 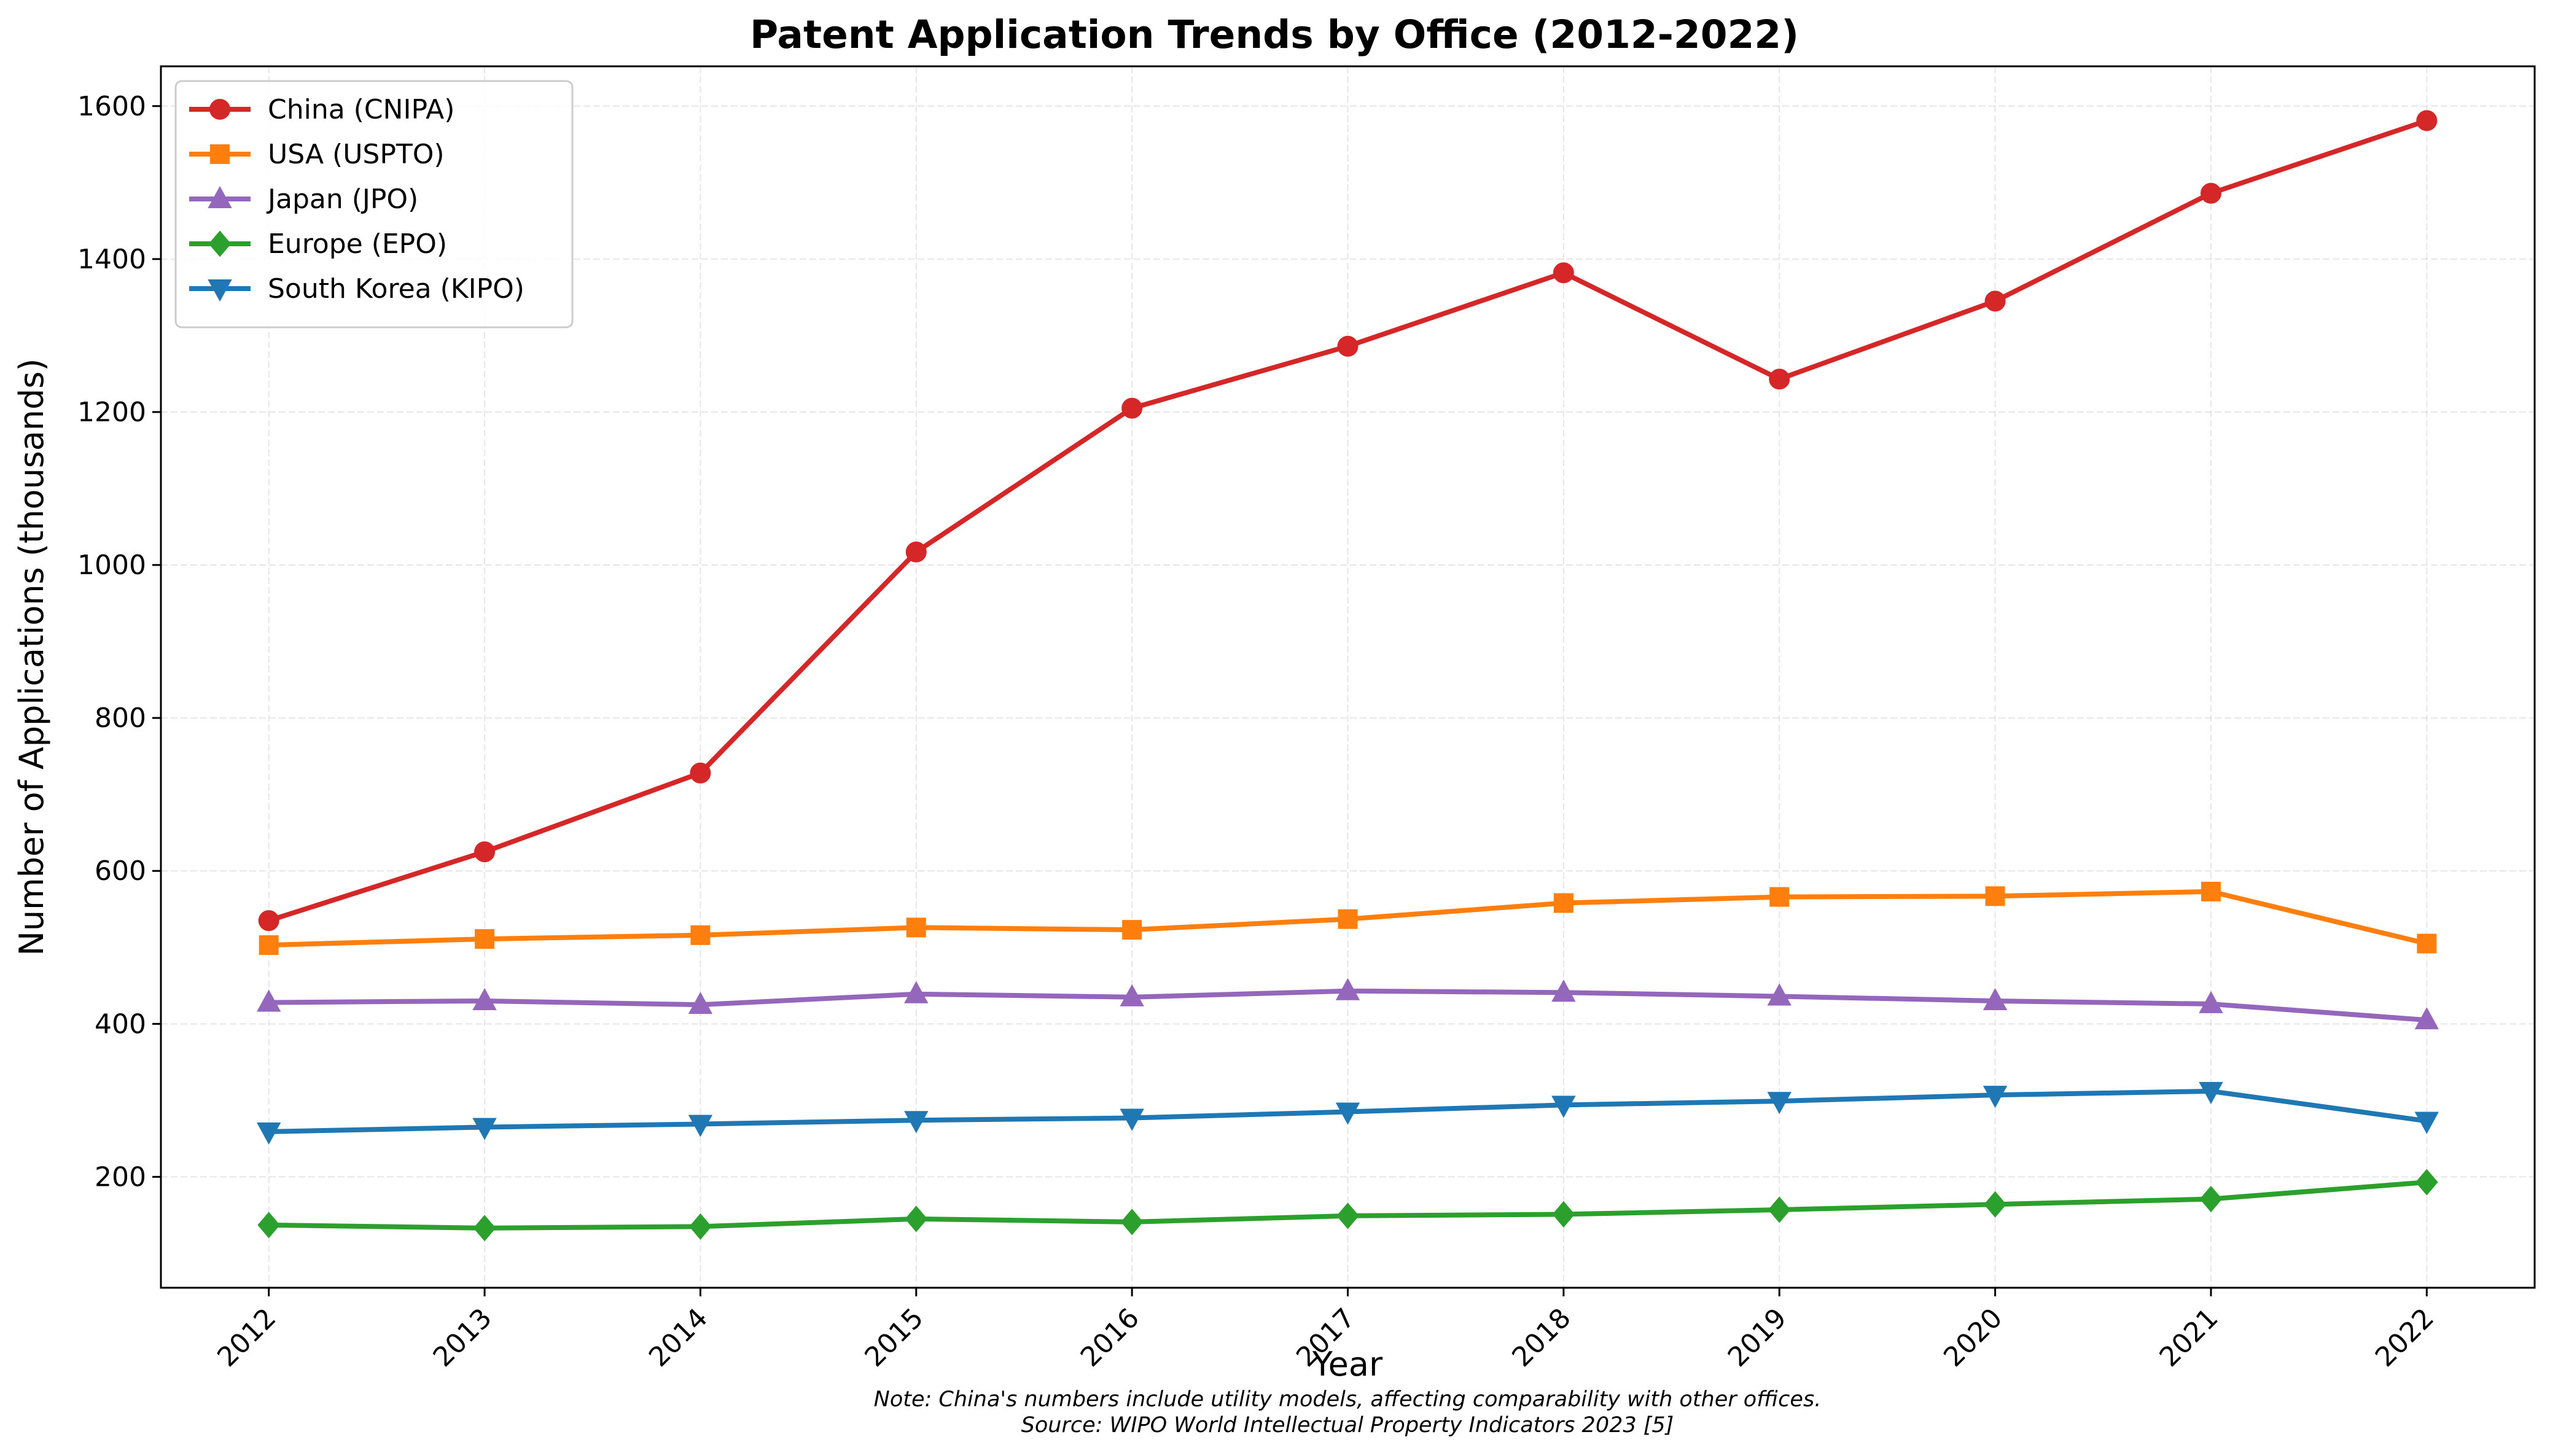 I want to click on legend-label: South Korea (KIPO), so click(x=396, y=289).